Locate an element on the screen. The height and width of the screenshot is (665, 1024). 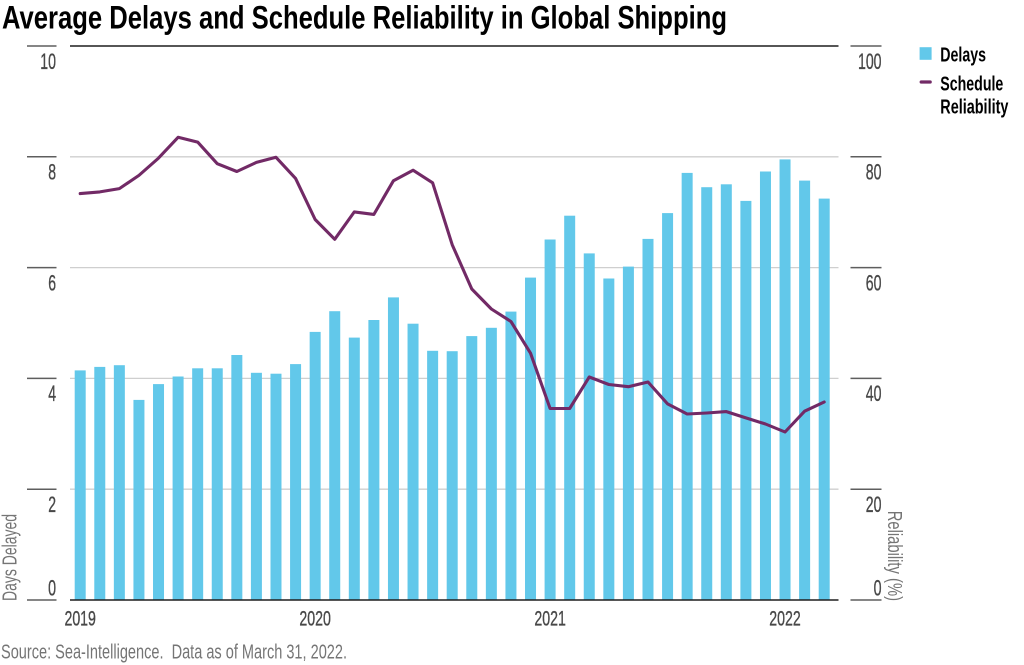
svg-text: 2020 is located at coordinates (315, 619).